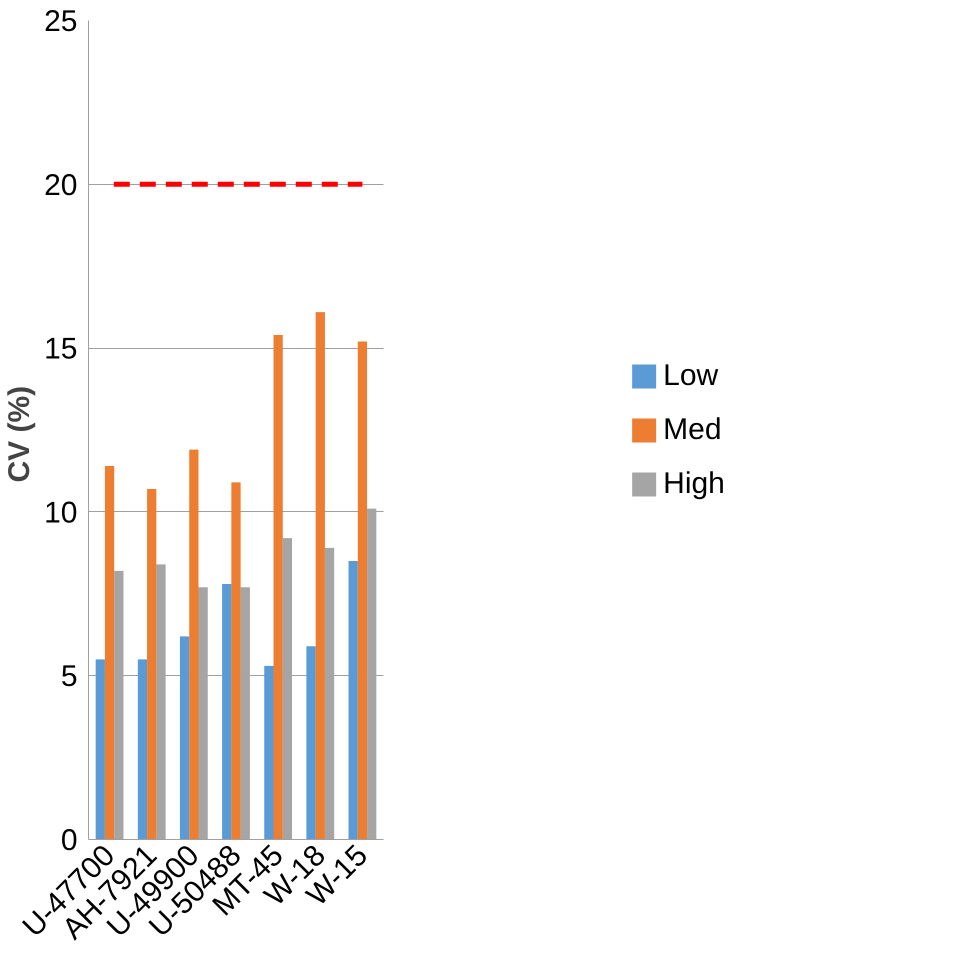 The image size is (978, 968). I want to click on legend-label: High, so click(694, 483).